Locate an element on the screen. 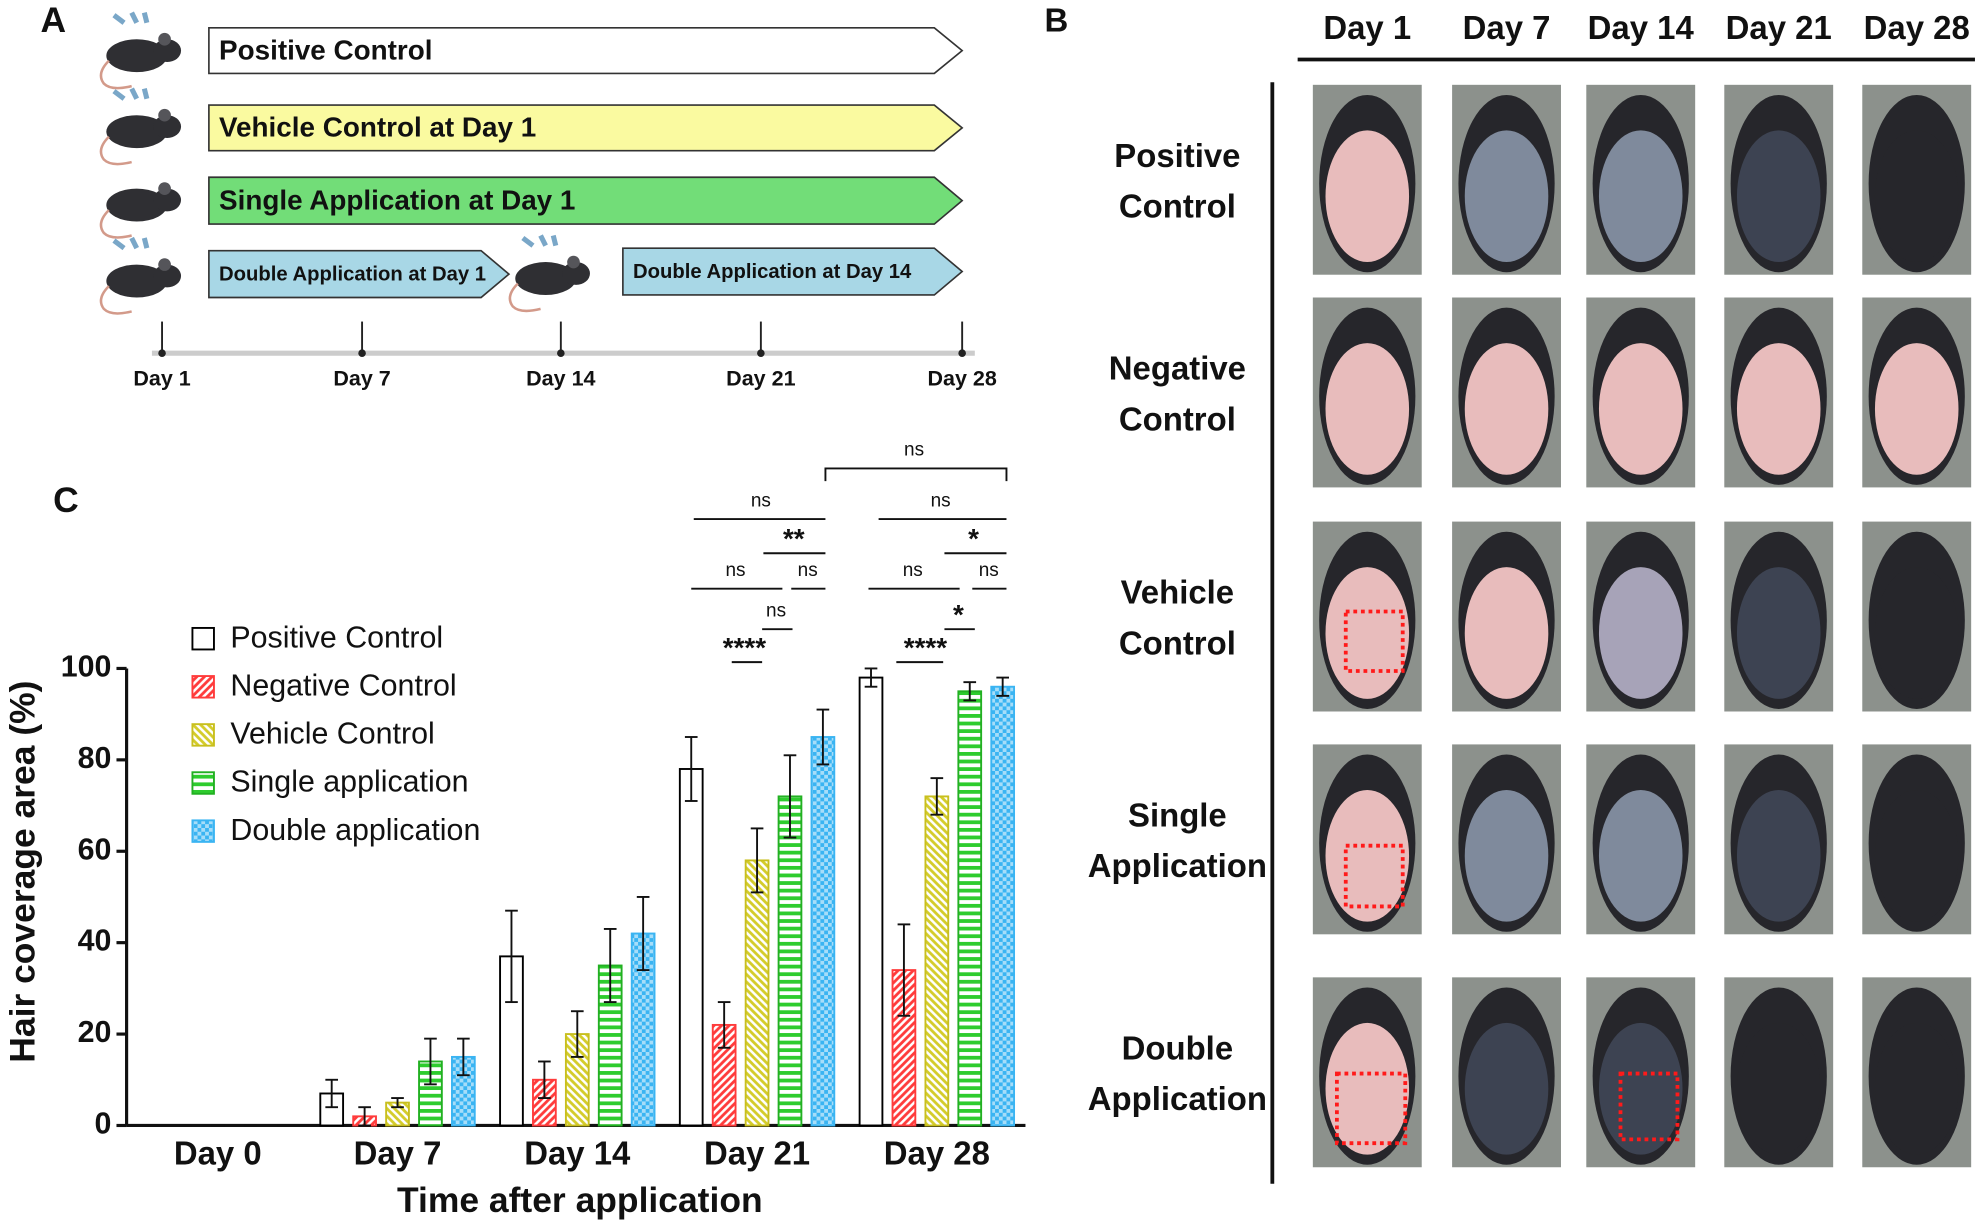  legend-label: Positive Control is located at coordinates (336, 637).